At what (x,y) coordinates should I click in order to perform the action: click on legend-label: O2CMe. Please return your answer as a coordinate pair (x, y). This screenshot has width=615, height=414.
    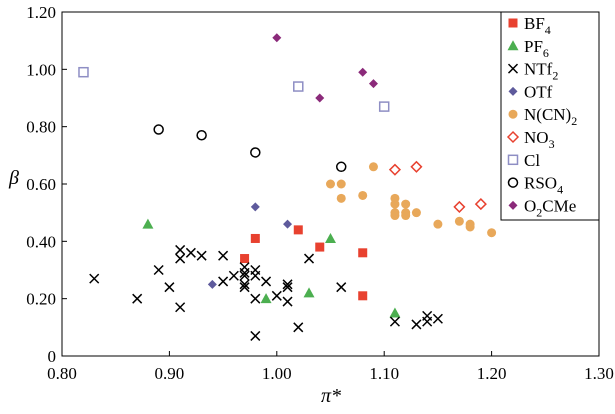
    Looking at the image, I should click on (550, 207).